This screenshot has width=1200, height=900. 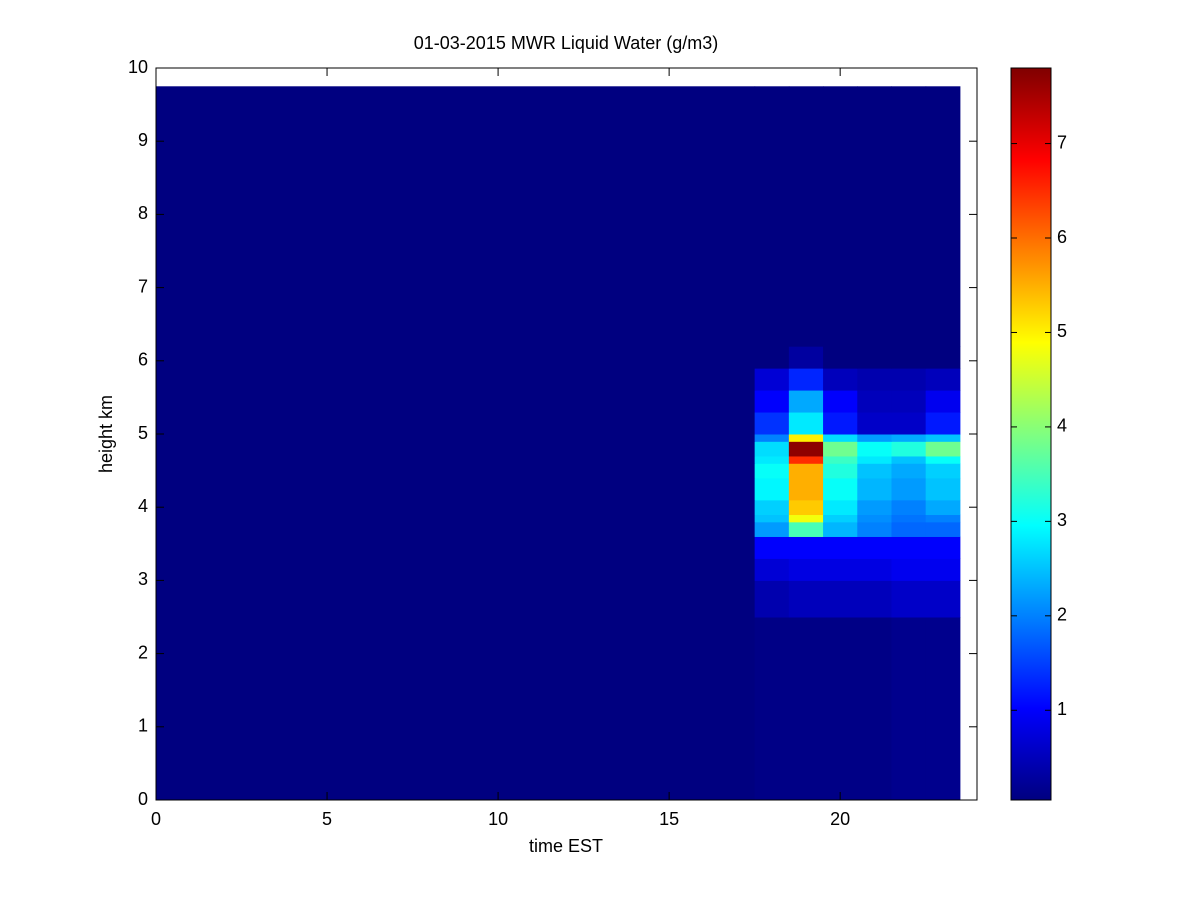 I want to click on colorbar-tick-label: 2, so click(x=1062, y=615).